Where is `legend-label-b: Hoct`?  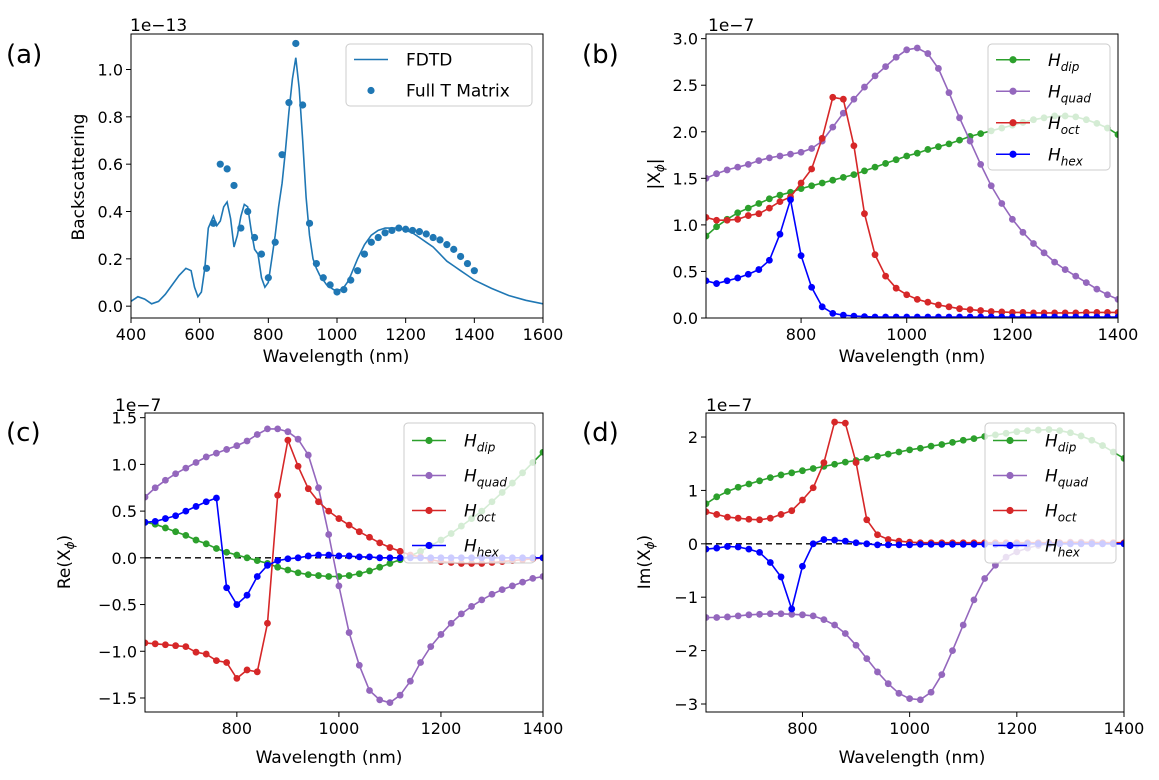 legend-label-b: Hoct is located at coordinates (1064, 125).